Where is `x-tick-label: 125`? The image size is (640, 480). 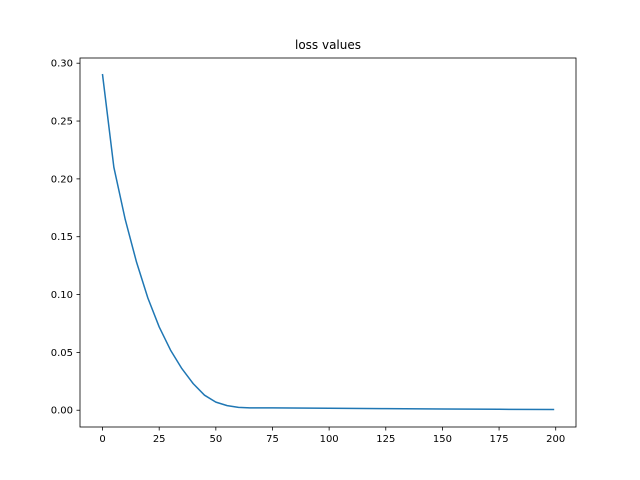
x-tick-label: 125 is located at coordinates (385, 439).